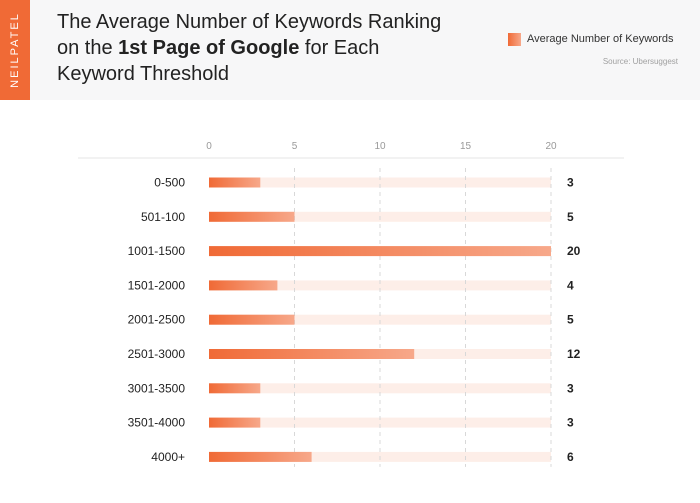 This screenshot has height=503, width=700. What do you see at coordinates (157, 251) in the screenshot?
I see `category-label: 1001-1500` at bounding box center [157, 251].